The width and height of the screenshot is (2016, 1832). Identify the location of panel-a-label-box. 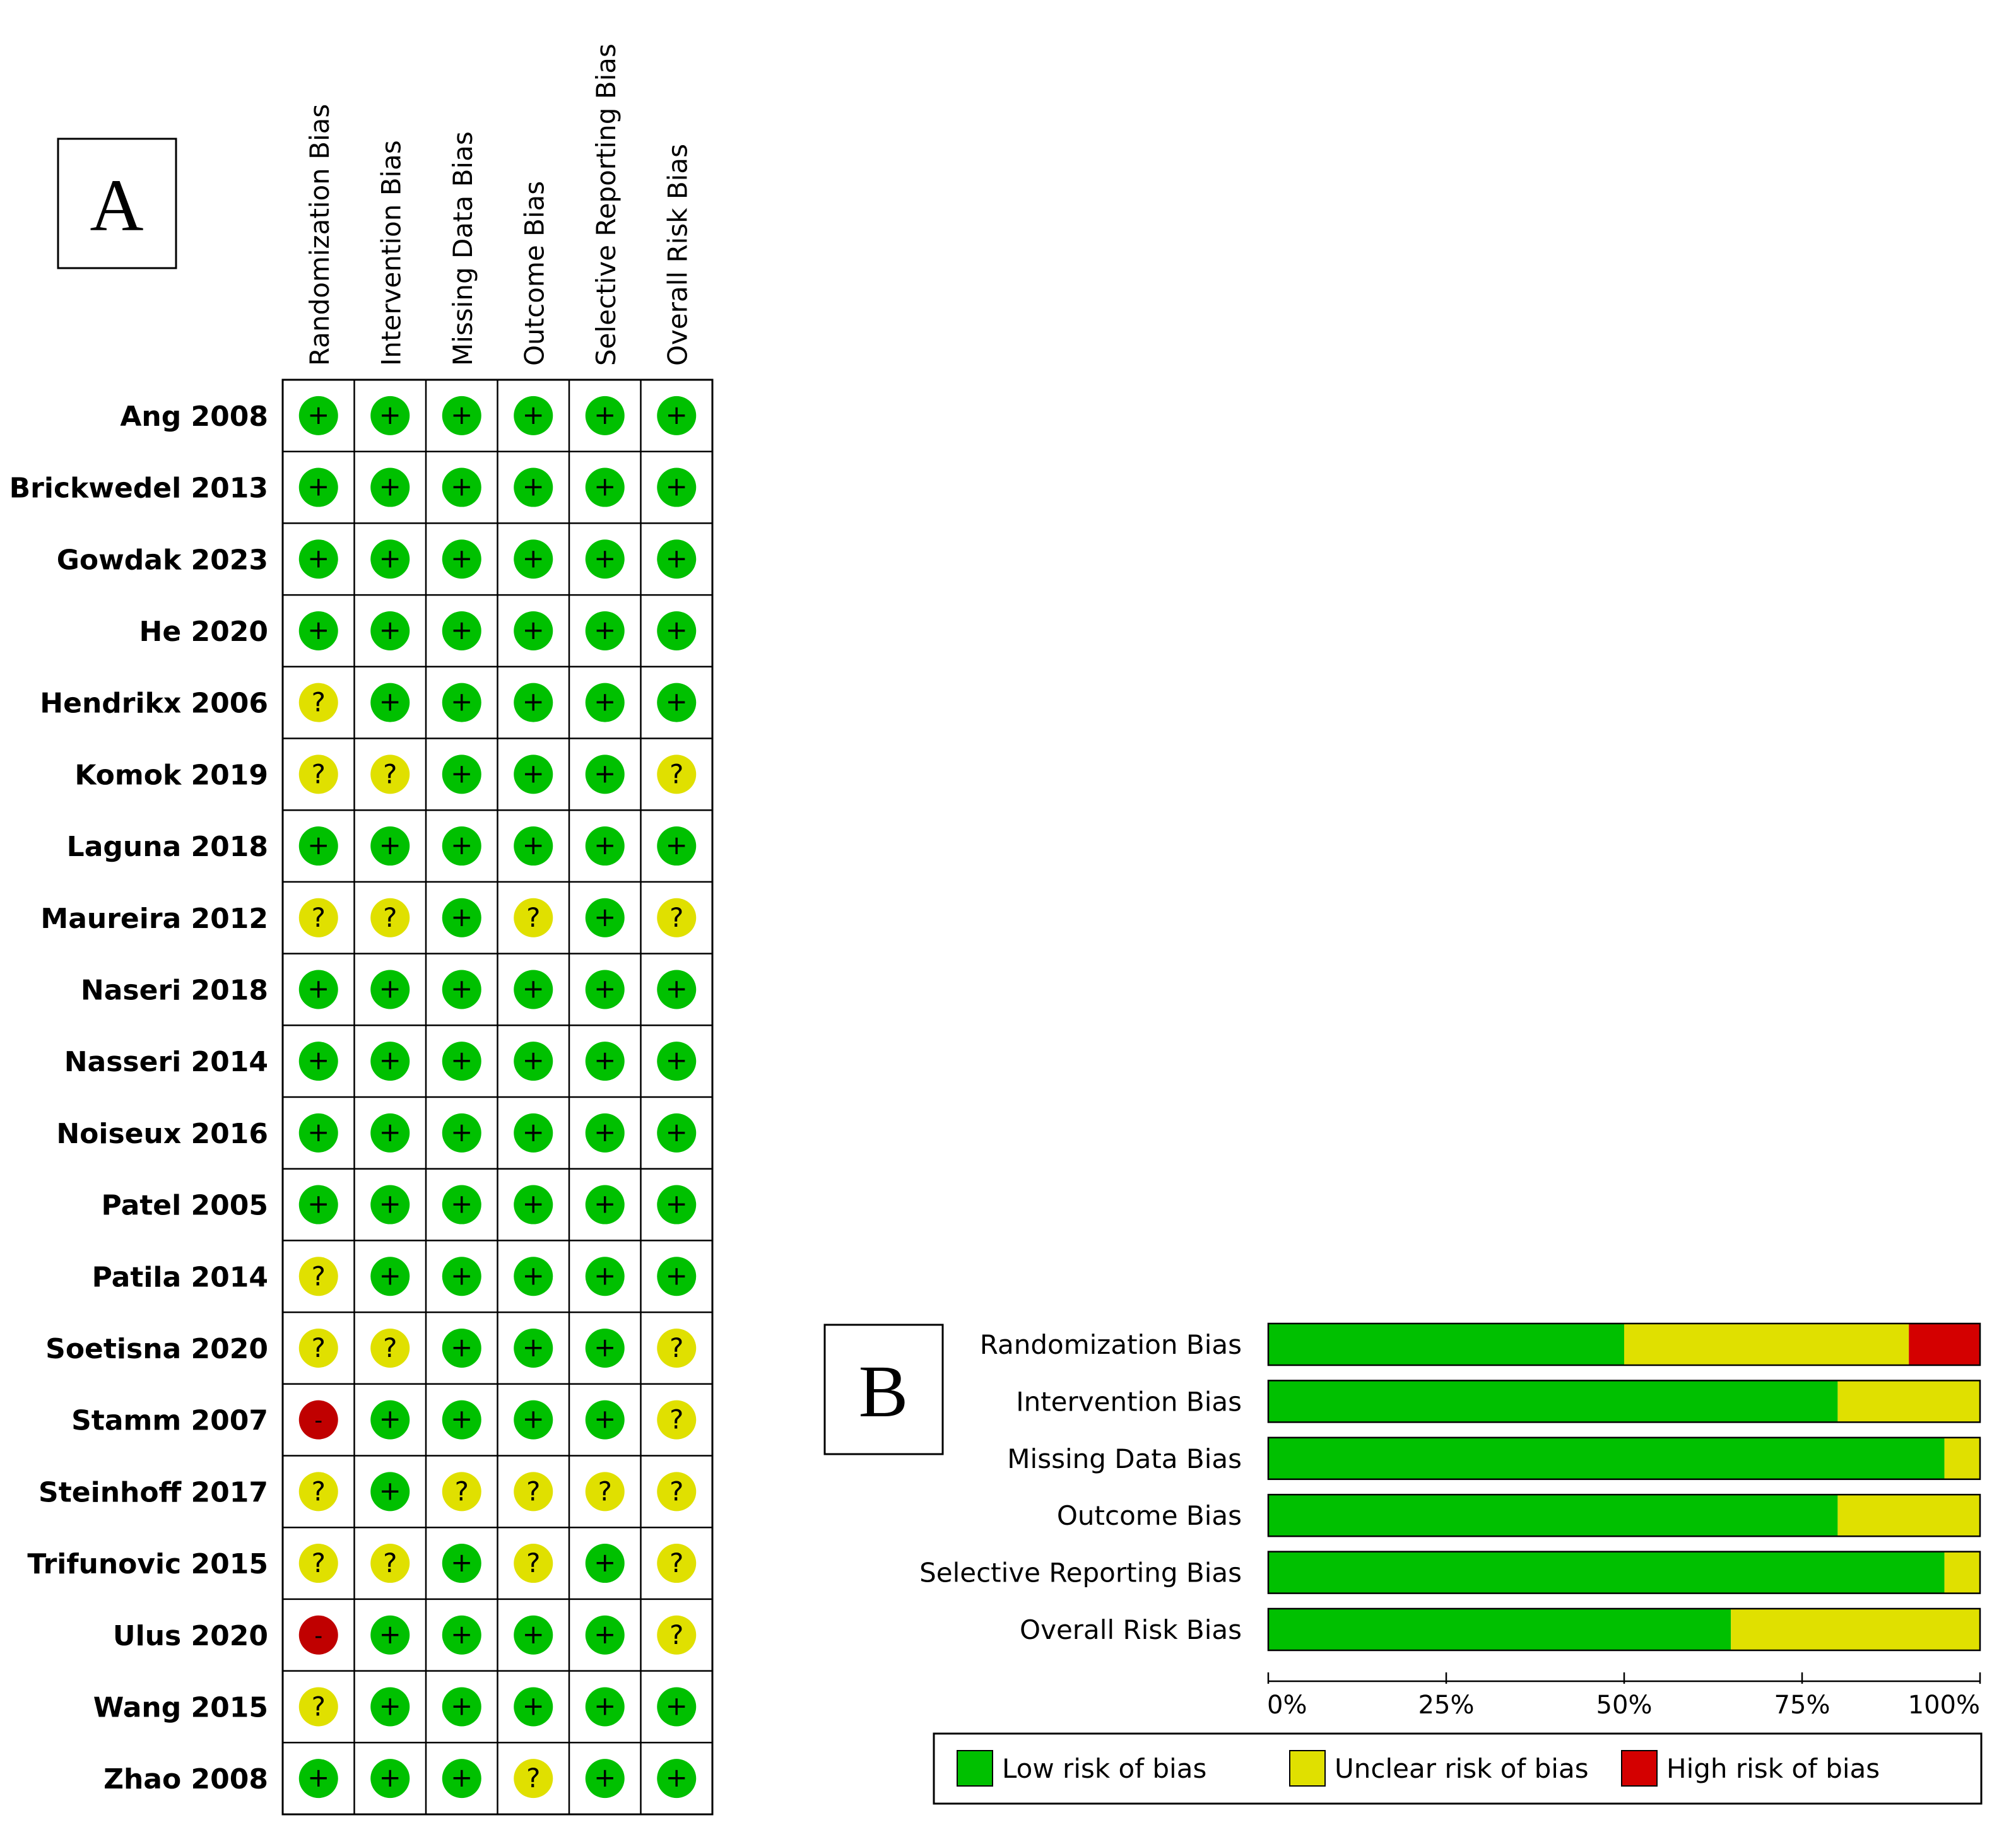
(117, 204).